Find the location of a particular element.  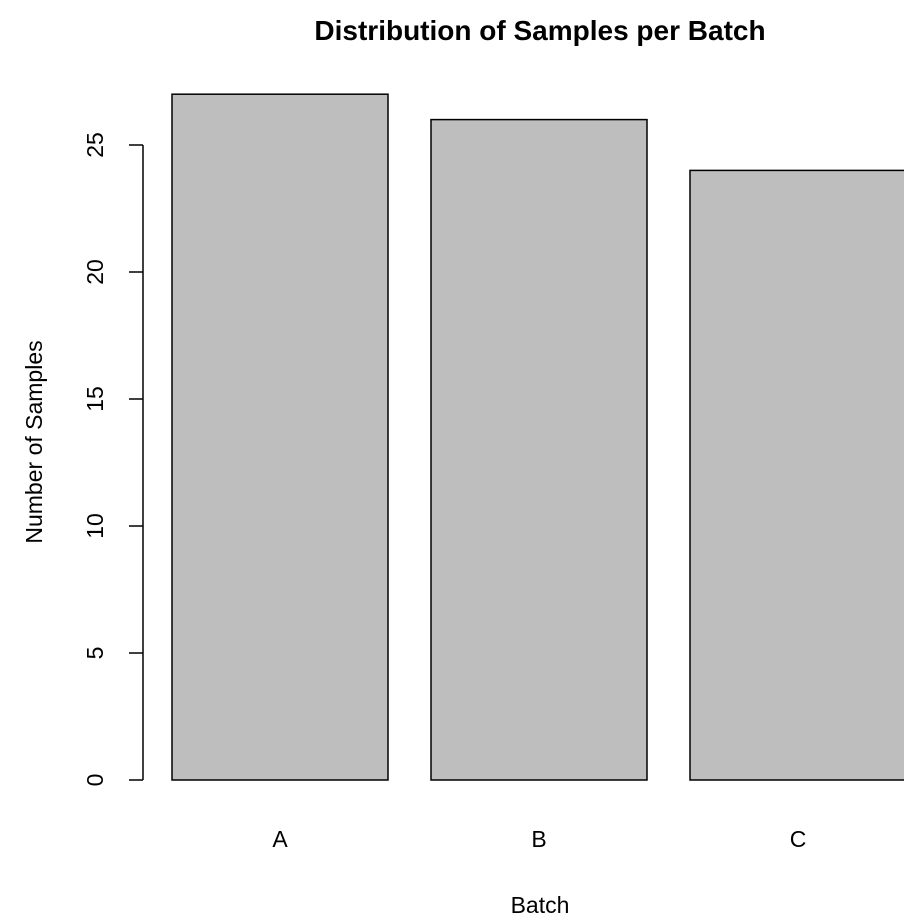

y-tick-label: 20 is located at coordinates (95, 272).